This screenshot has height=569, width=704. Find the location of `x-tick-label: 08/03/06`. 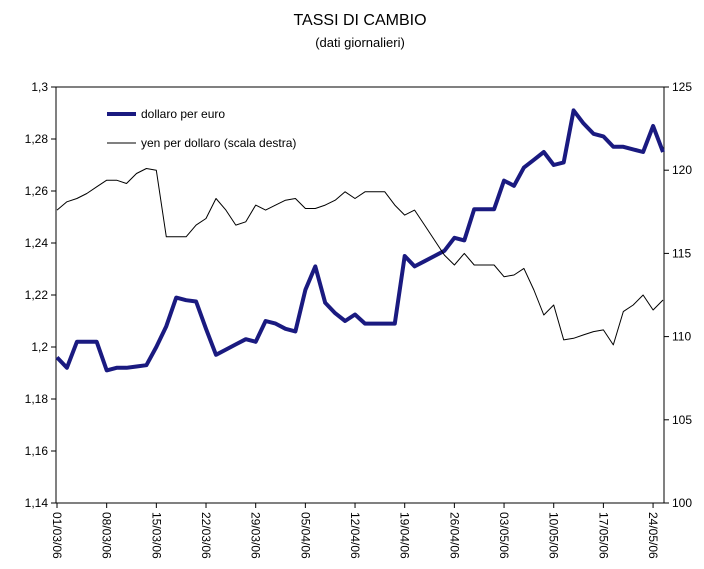

x-tick-label: 08/03/06 is located at coordinates (107, 535).